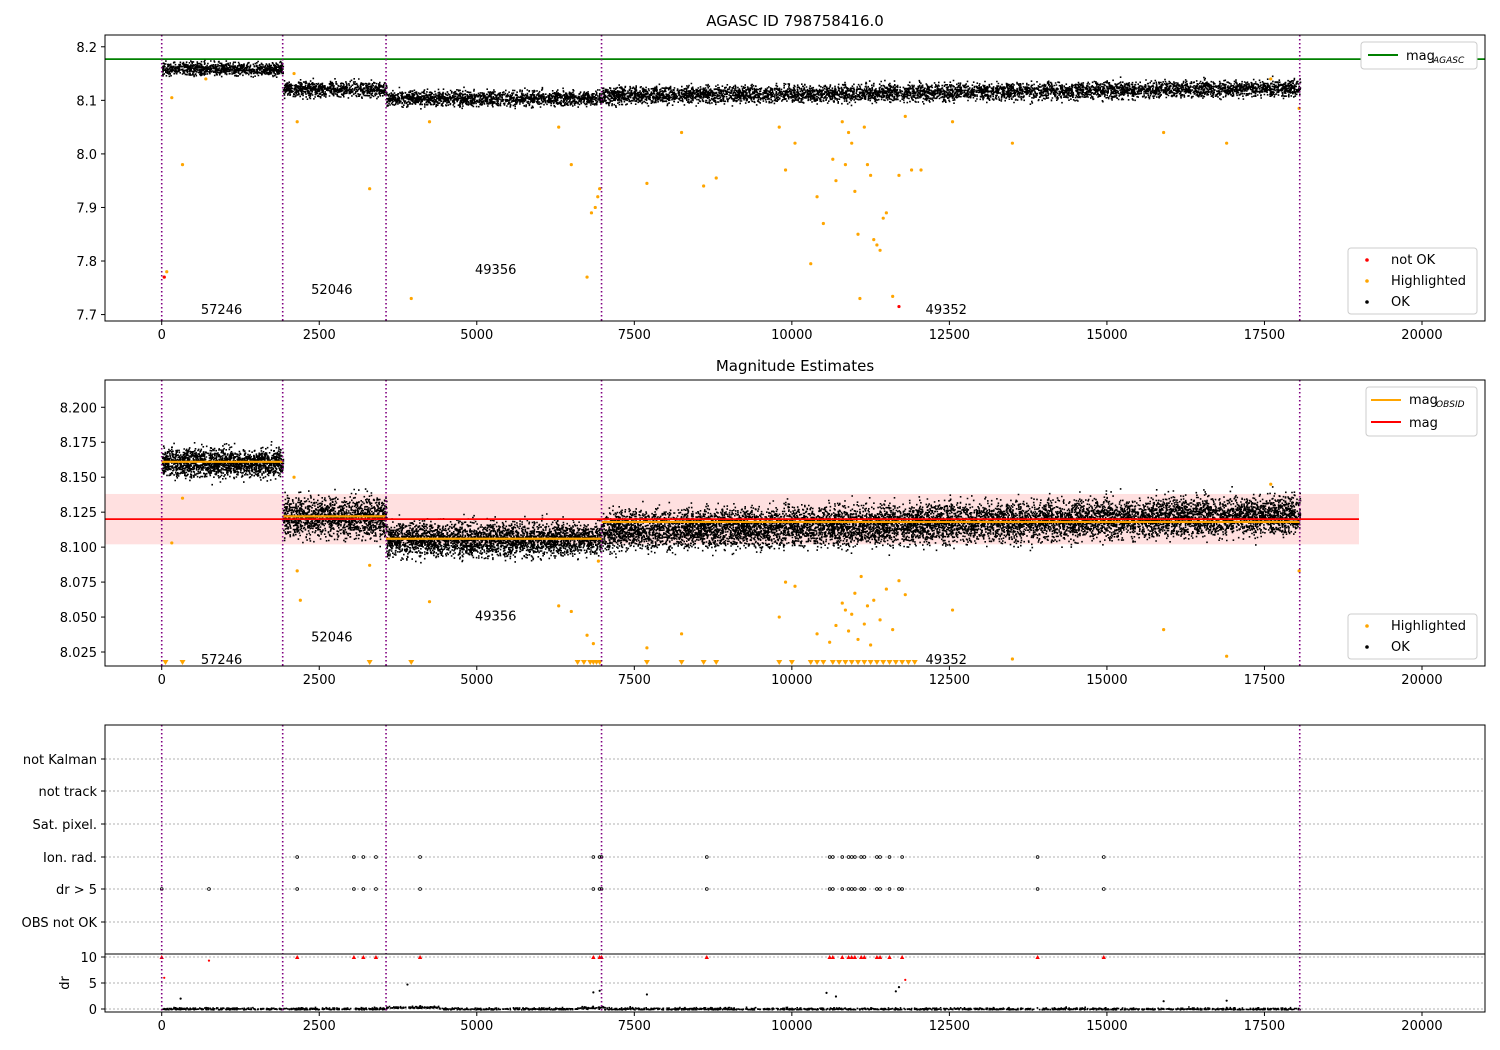 This screenshot has width=1500, height=1050. What do you see at coordinates (78, 548) in the screenshot?
I see `y-tick-label: 8.100` at bounding box center [78, 548].